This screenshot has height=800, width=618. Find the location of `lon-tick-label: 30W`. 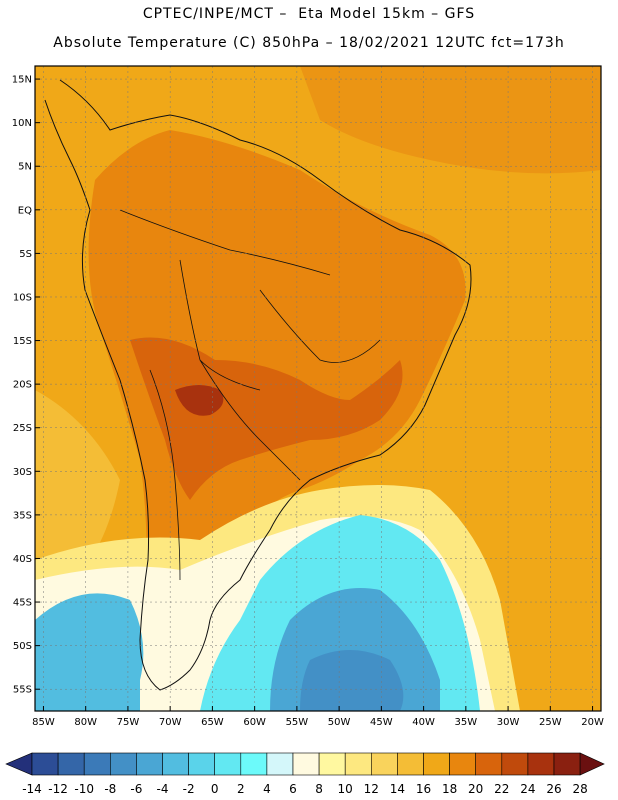

lon-tick-label: 30W is located at coordinates (508, 722).